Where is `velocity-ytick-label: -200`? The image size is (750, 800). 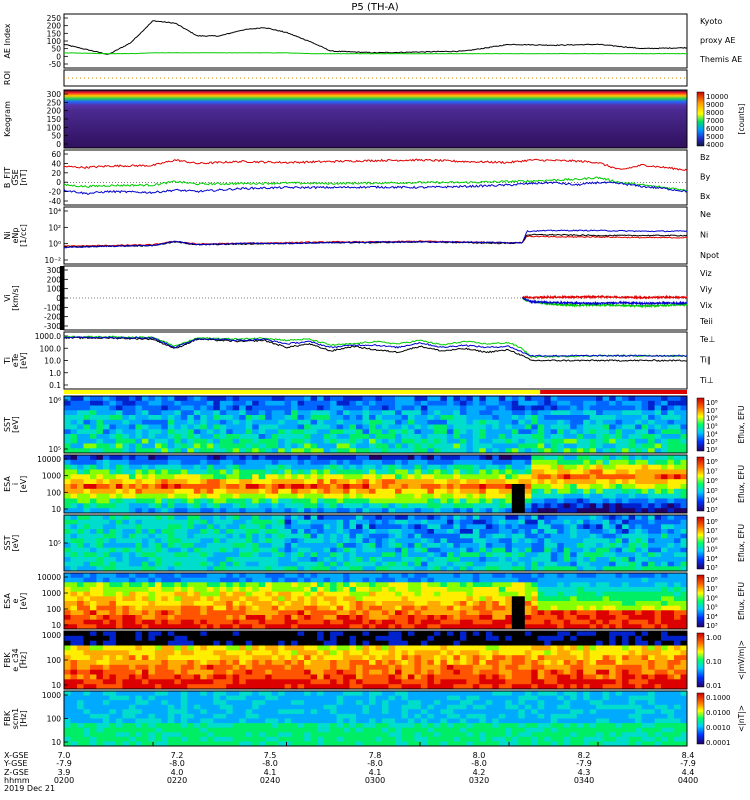
velocity-ytick-label: -200 is located at coordinates (52, 317).